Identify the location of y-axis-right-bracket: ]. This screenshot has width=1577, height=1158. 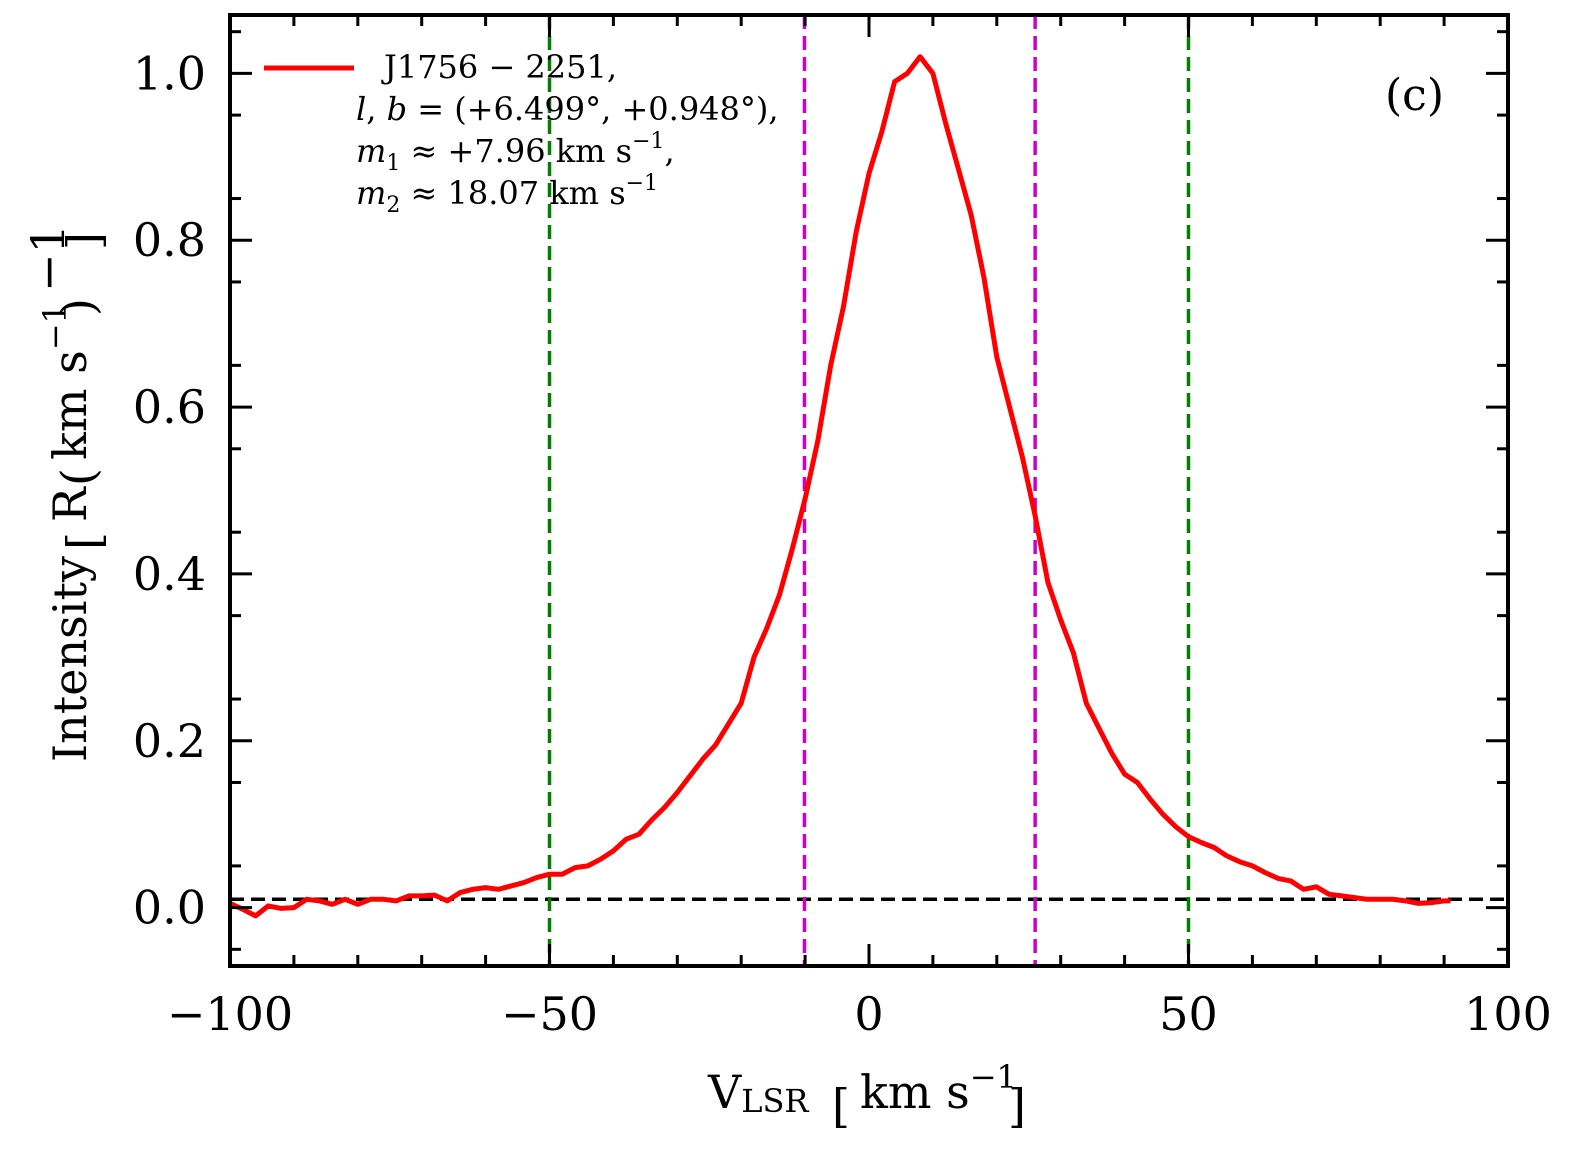
(84, 241).